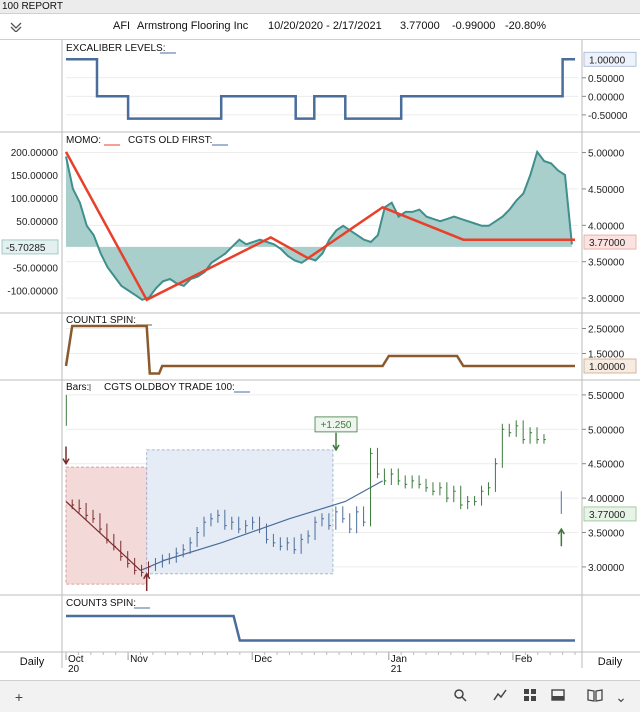  Describe the element at coordinates (561, 537) in the screenshot. I see `signal-arrow-up` at that location.